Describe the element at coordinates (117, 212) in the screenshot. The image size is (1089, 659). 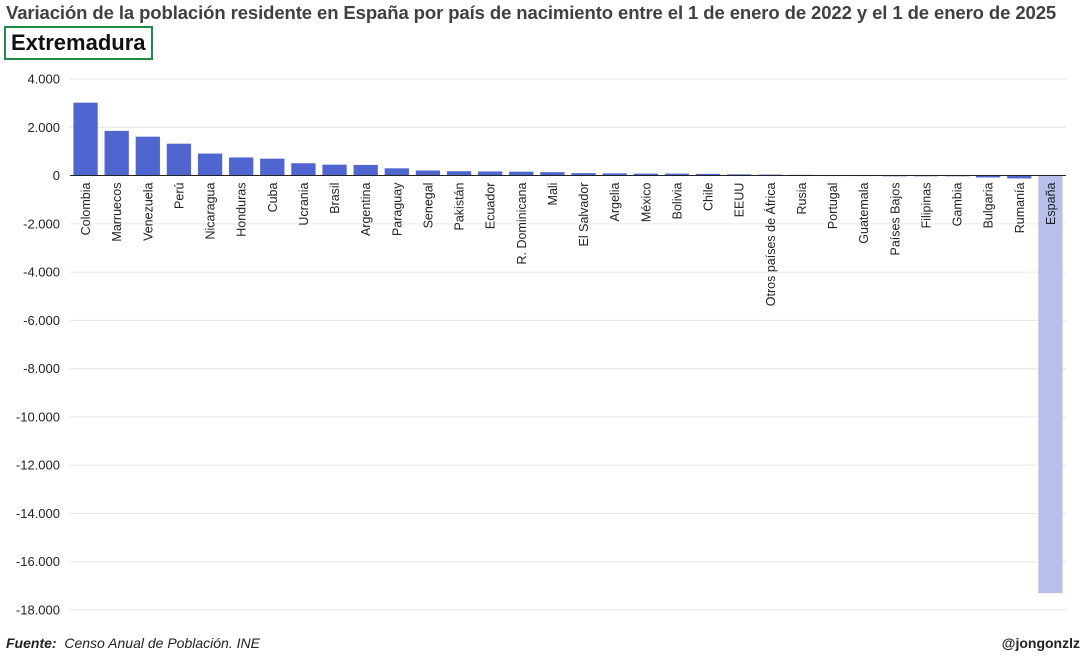
I see `category-label: Marruecos` at that location.